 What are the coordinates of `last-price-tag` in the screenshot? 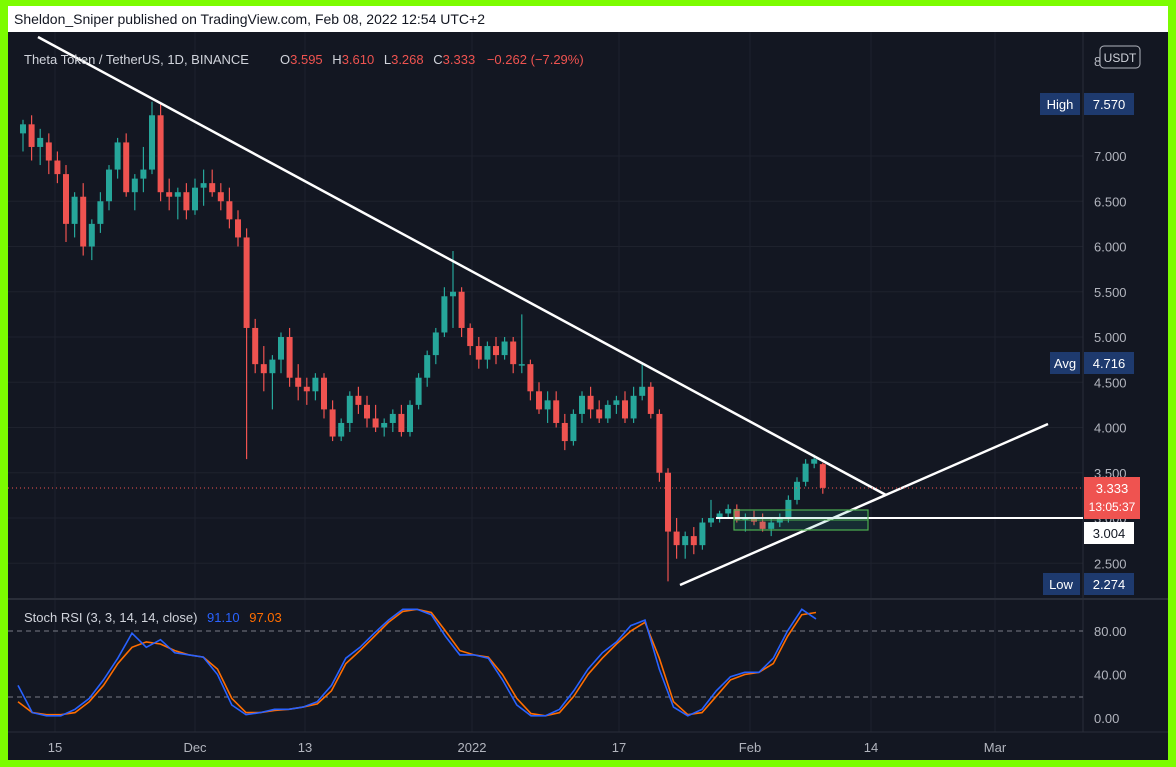 It's located at (1112, 498).